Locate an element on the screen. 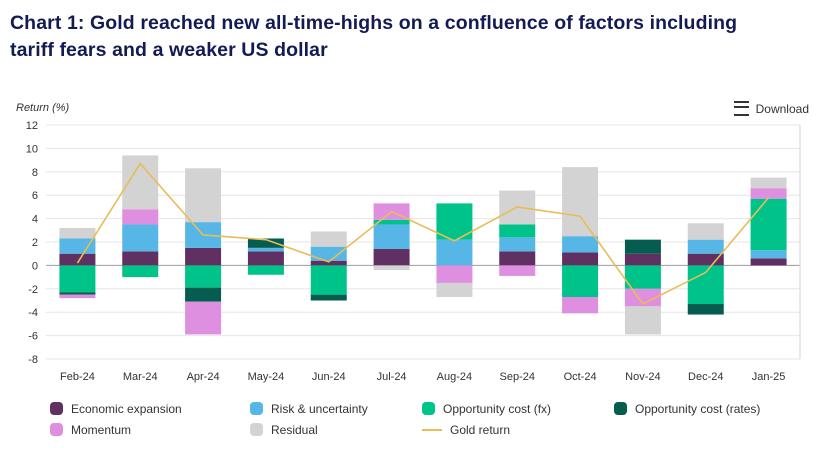 The height and width of the screenshot is (474, 825). x-axis-label: Oct-24 is located at coordinates (580, 377).